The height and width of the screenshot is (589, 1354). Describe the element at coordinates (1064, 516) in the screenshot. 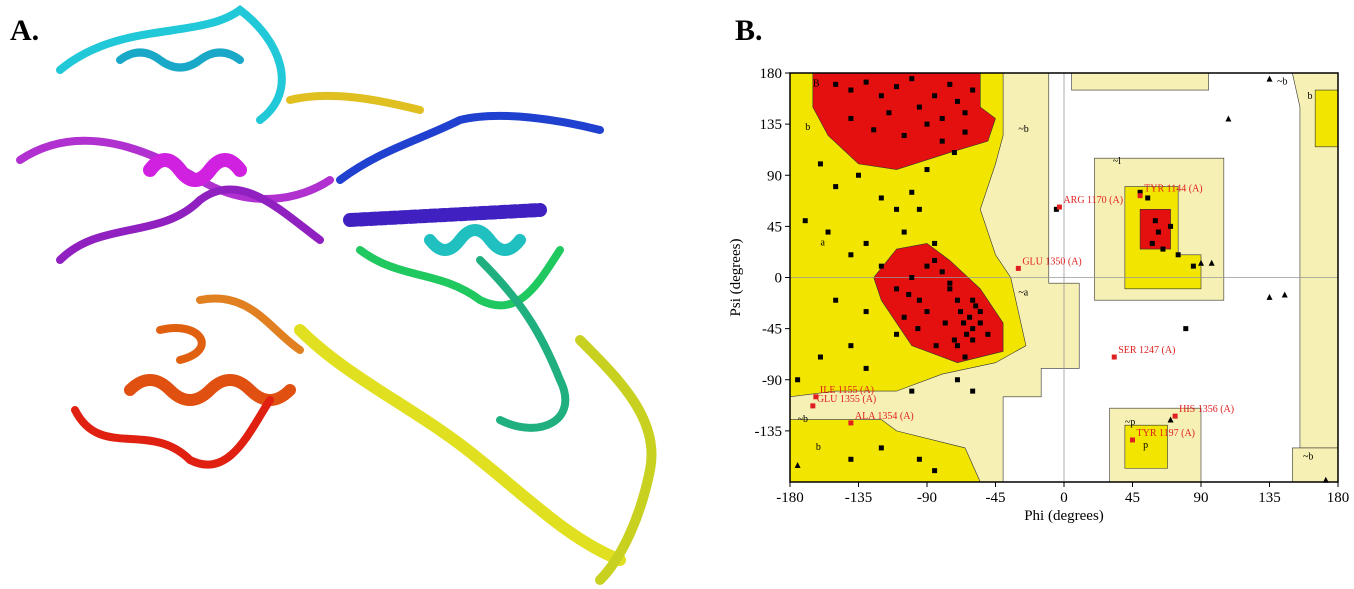

I see `x-axis-label: Phi (degrees)` at that location.